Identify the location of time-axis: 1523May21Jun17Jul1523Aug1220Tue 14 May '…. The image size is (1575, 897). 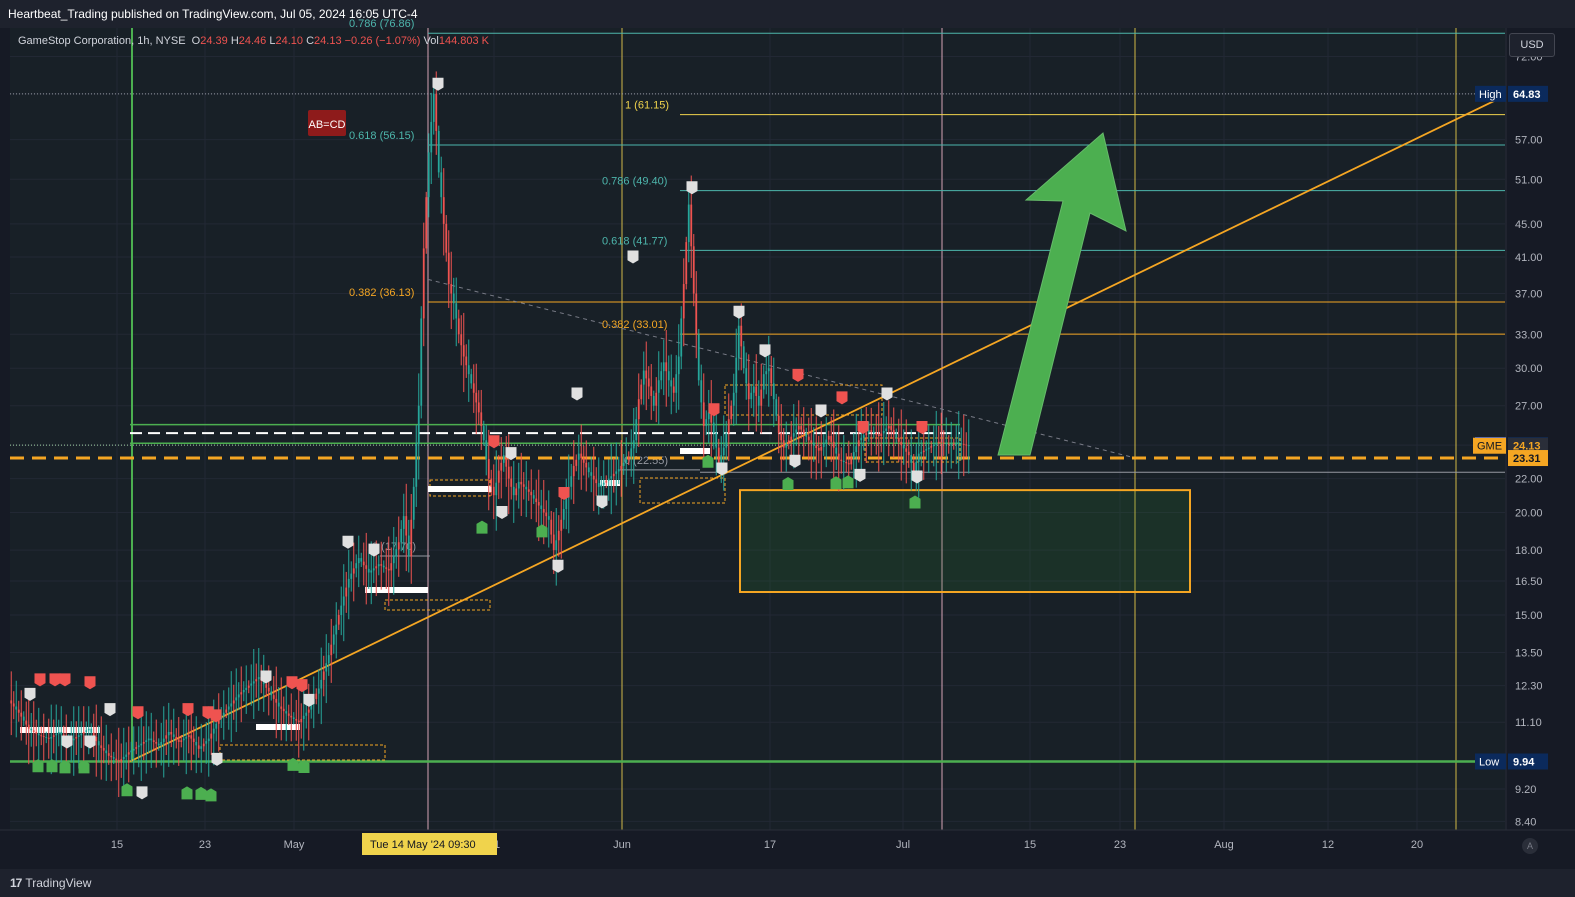
(787, 849).